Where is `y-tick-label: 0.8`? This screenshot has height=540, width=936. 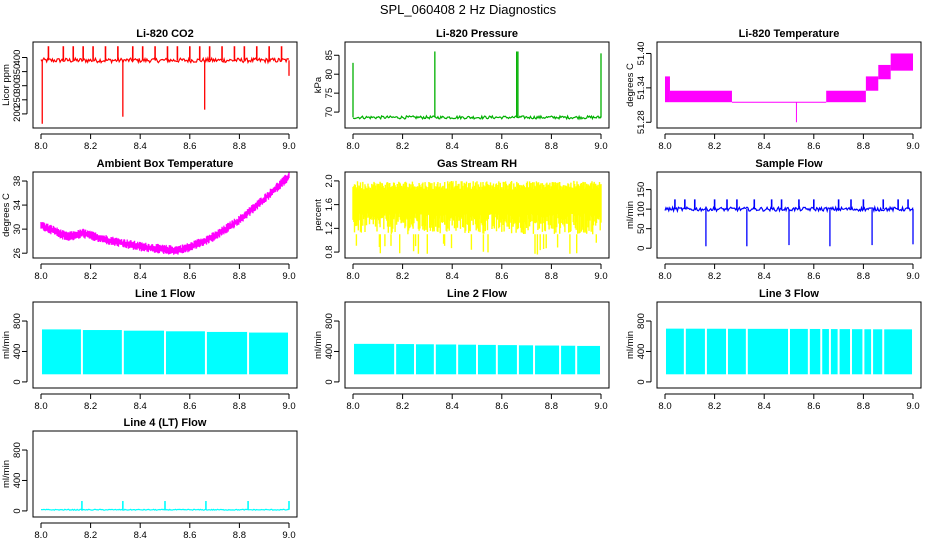
y-tick-label: 0.8 is located at coordinates (329, 251).